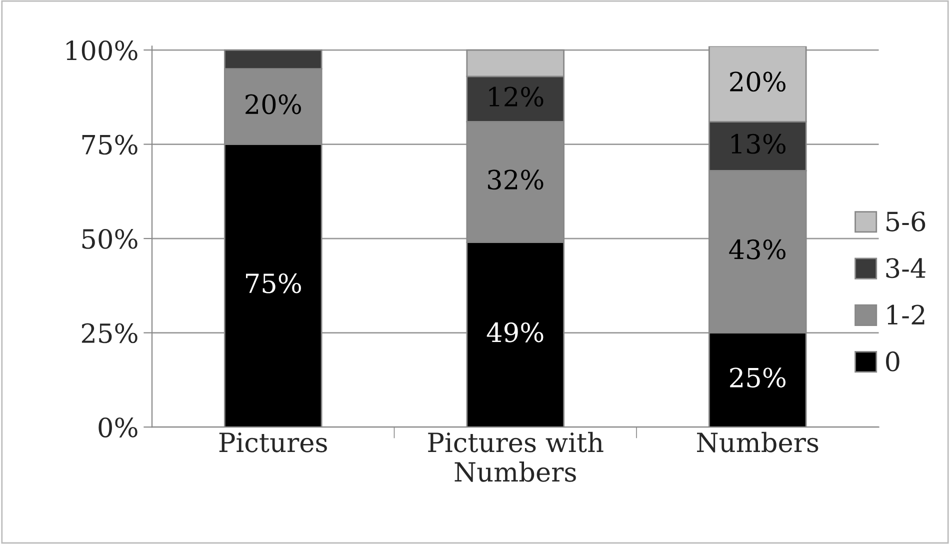 The height and width of the screenshot is (544, 950). I want to click on y-tick-label: 0%, so click(118, 427).